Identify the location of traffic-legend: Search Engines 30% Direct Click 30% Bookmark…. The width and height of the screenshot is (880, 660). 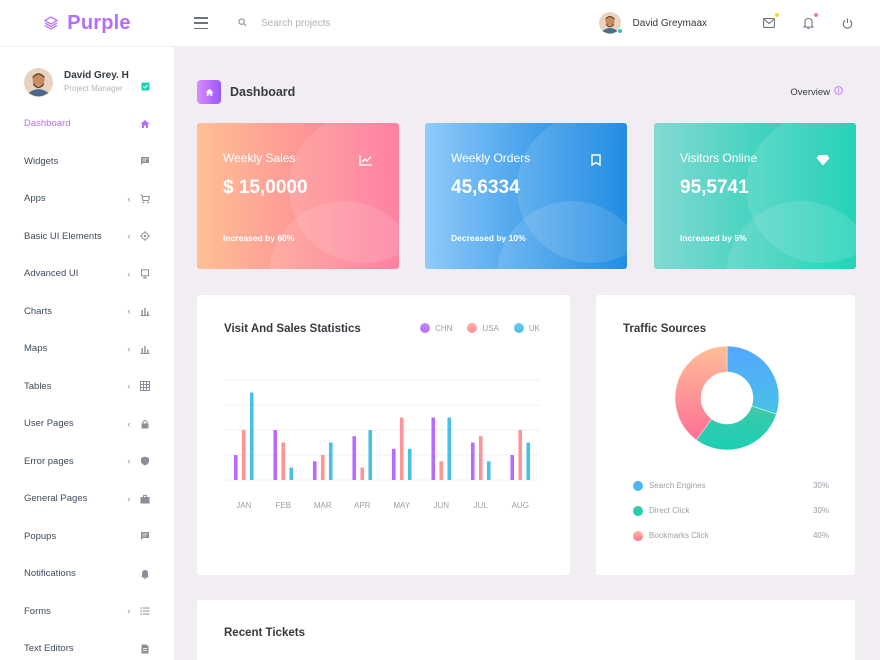
(731, 510).